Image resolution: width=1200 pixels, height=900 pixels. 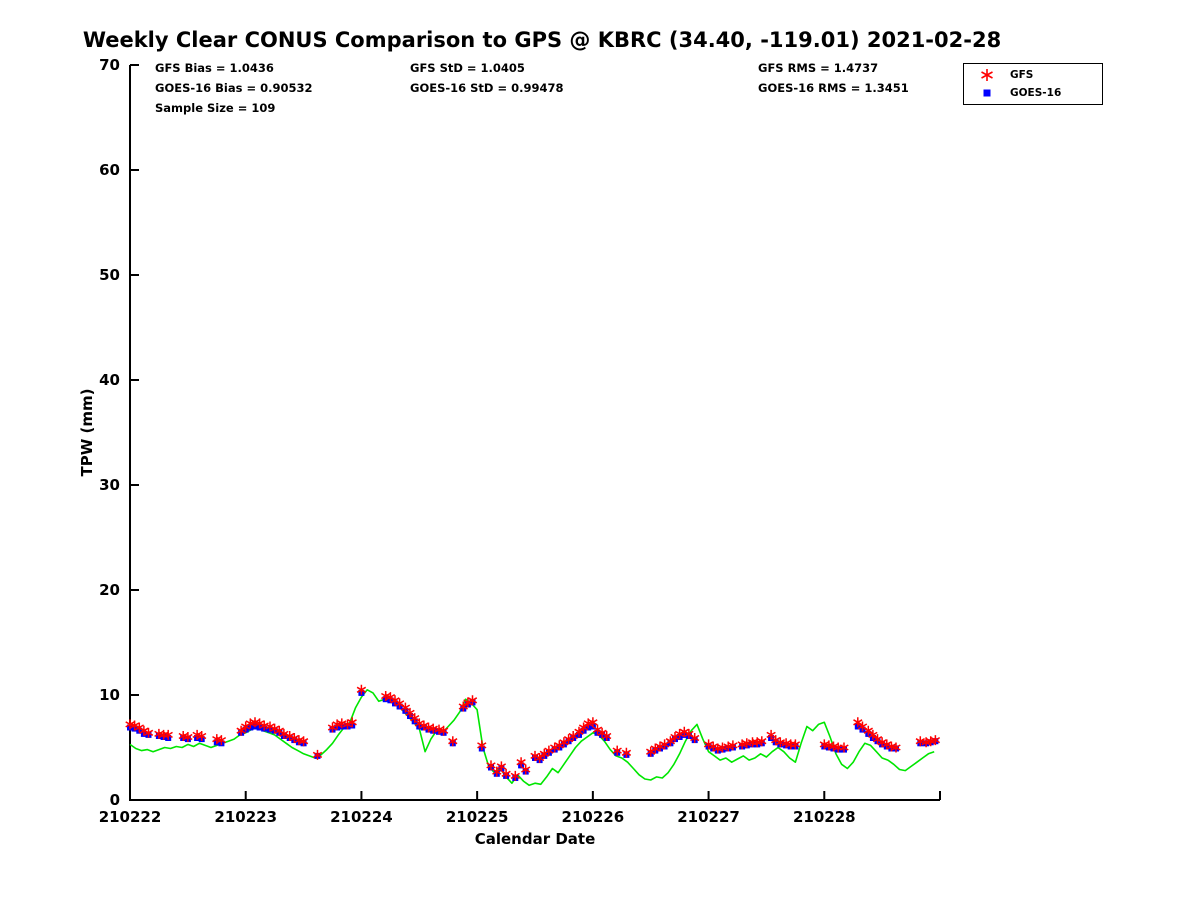 What do you see at coordinates (109, 590) in the screenshot?
I see `svg-text: 20` at bounding box center [109, 590].